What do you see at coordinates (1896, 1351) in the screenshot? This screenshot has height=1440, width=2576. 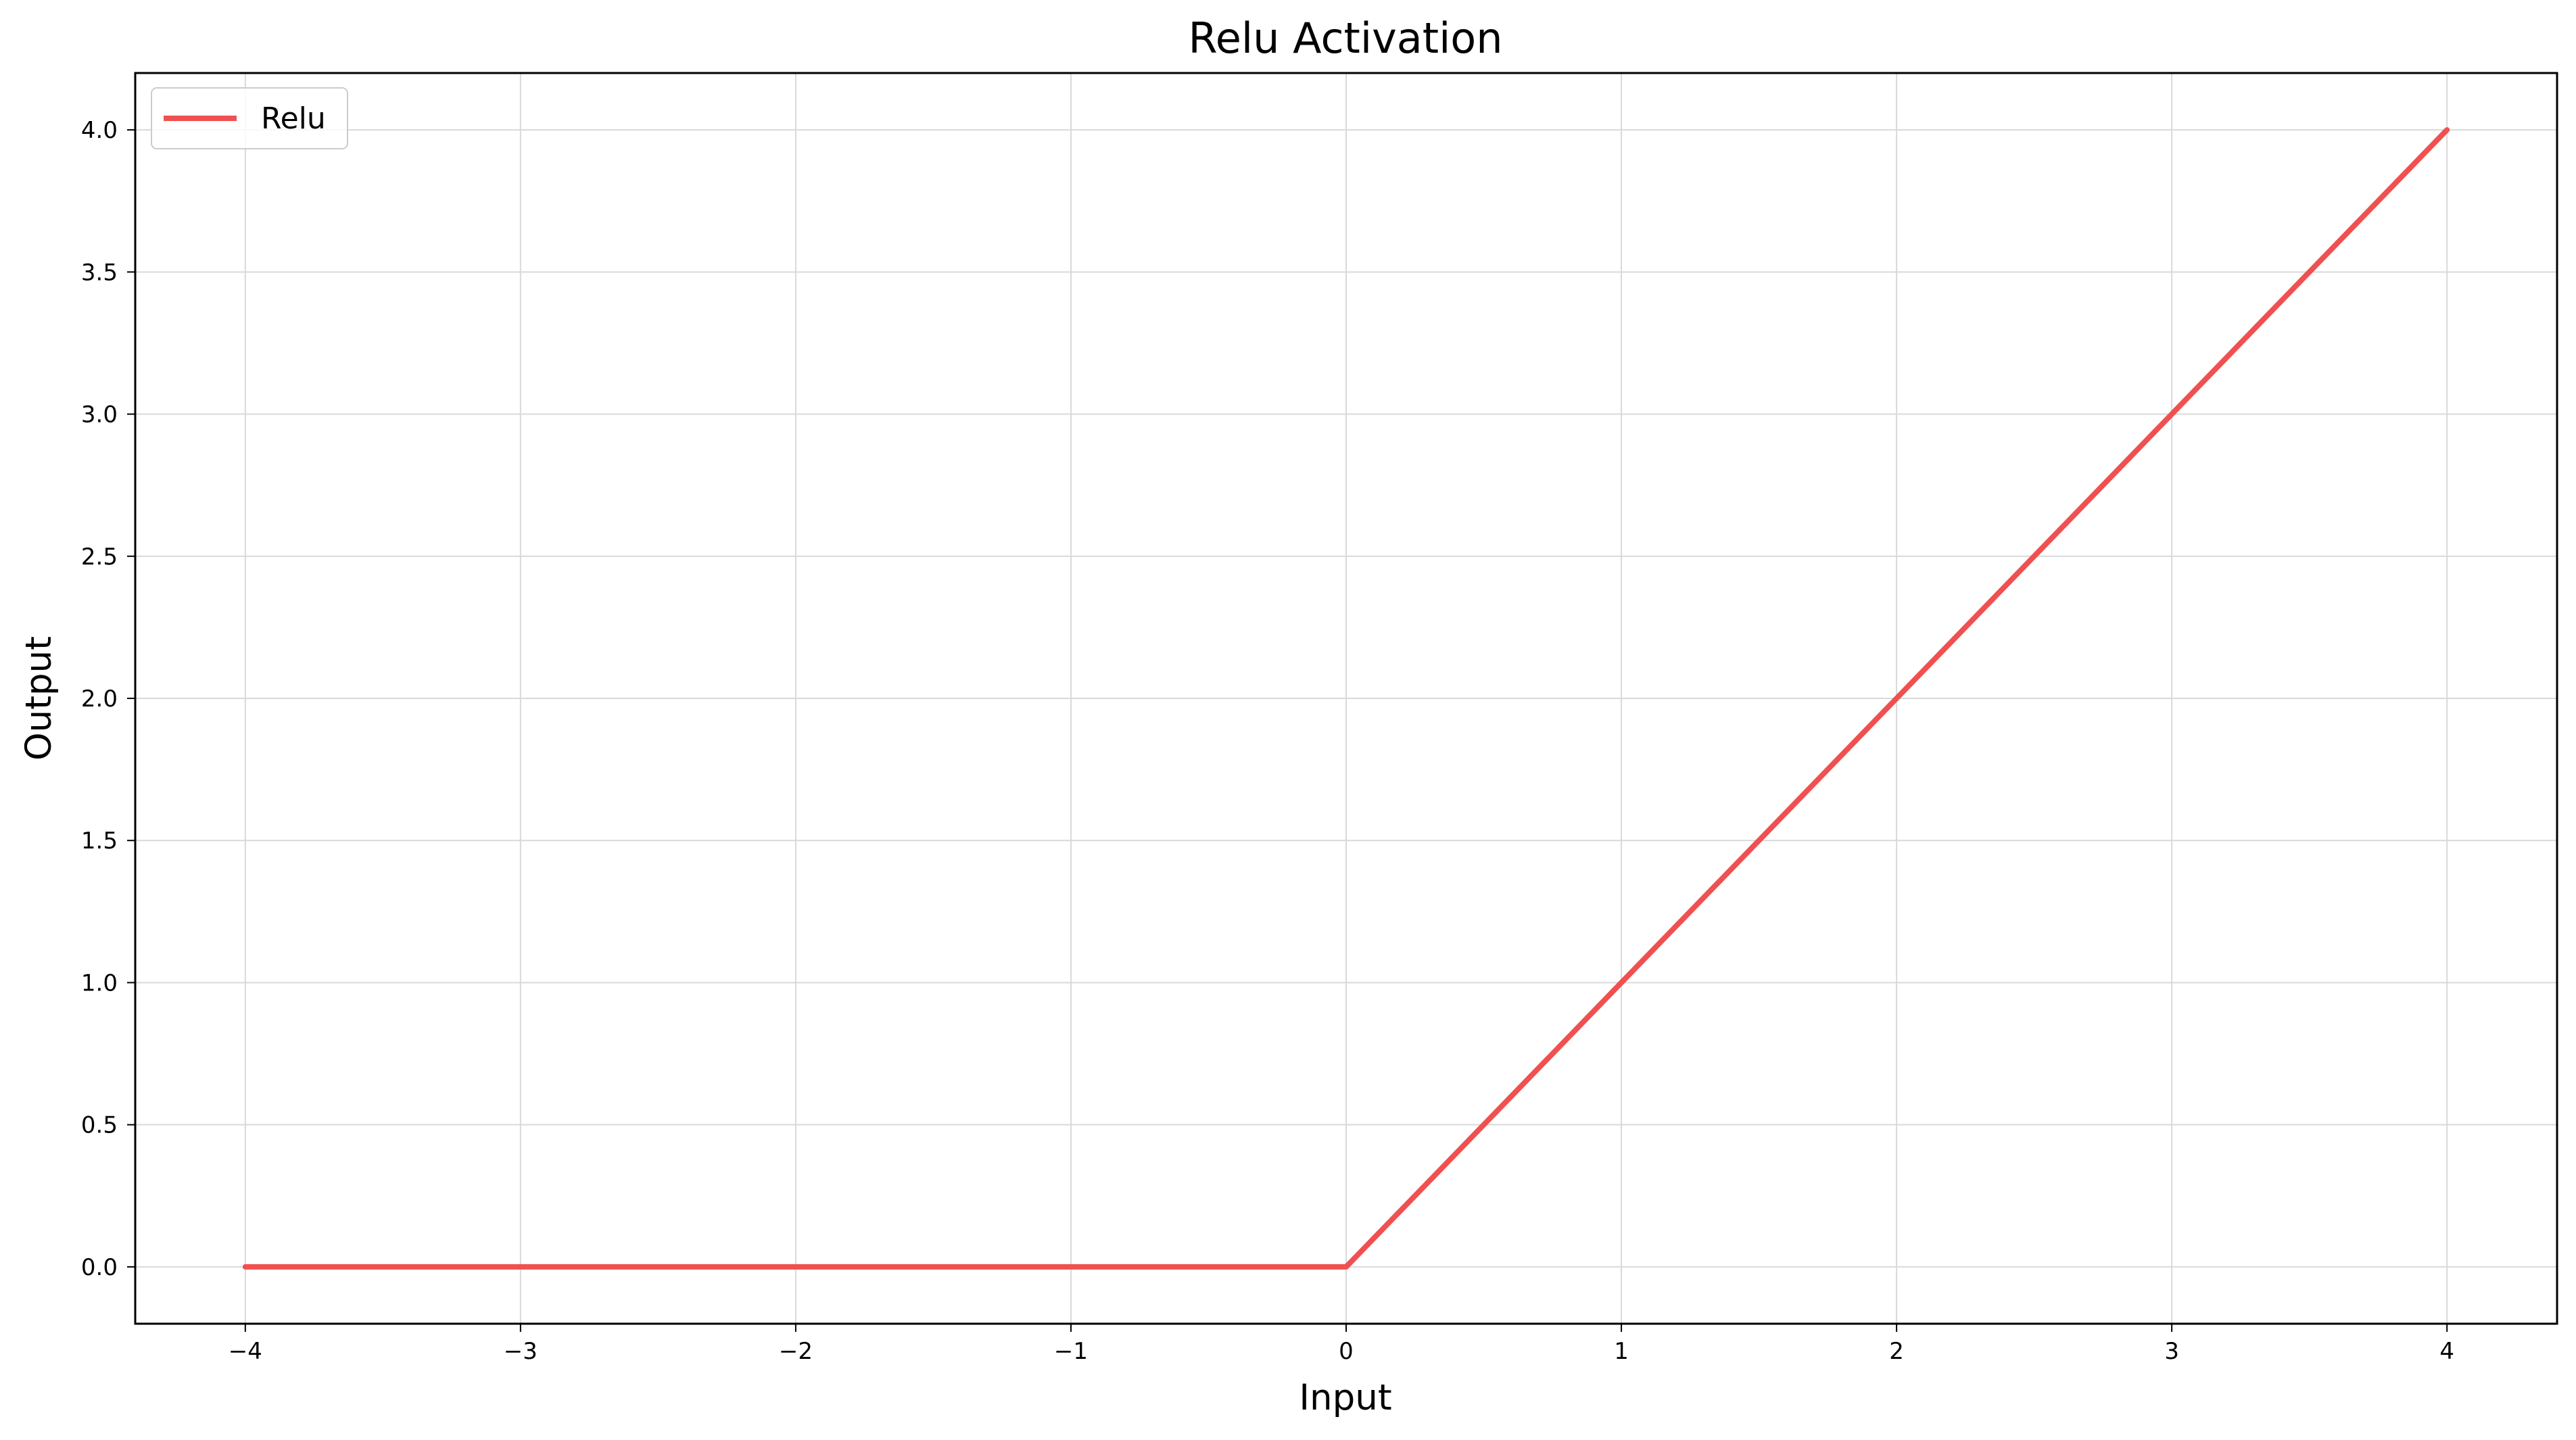 I see `x-tick-label: 2` at bounding box center [1896, 1351].